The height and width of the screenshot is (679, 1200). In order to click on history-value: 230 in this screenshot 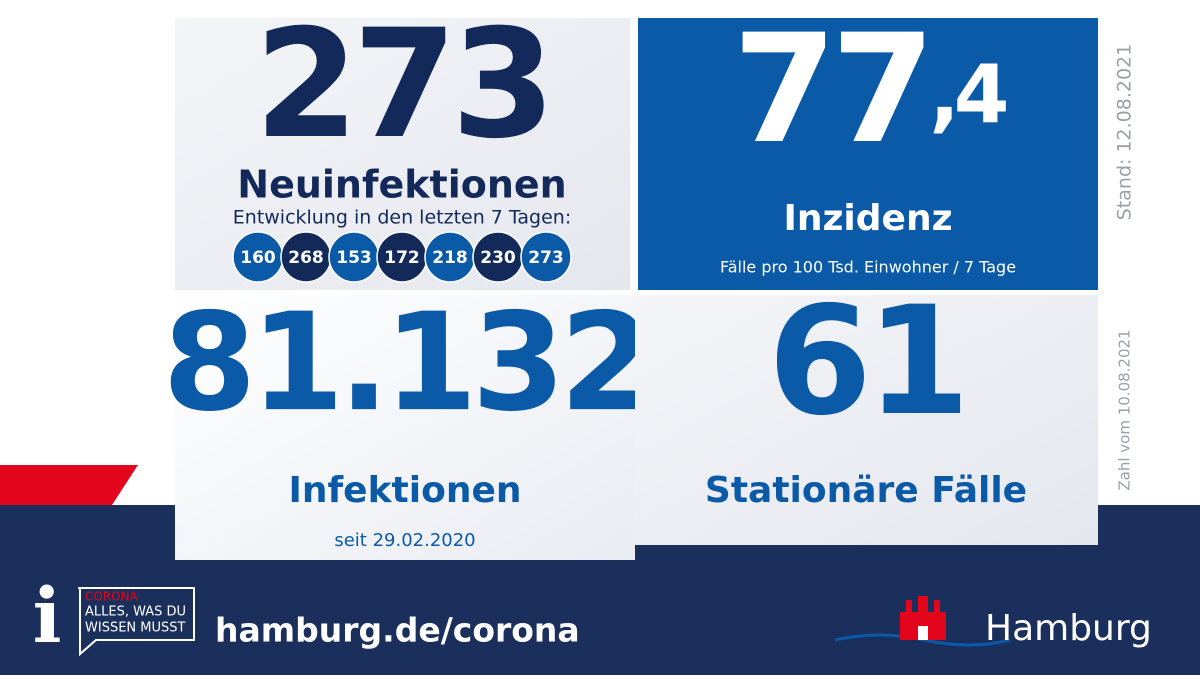, I will do `click(498, 258)`.